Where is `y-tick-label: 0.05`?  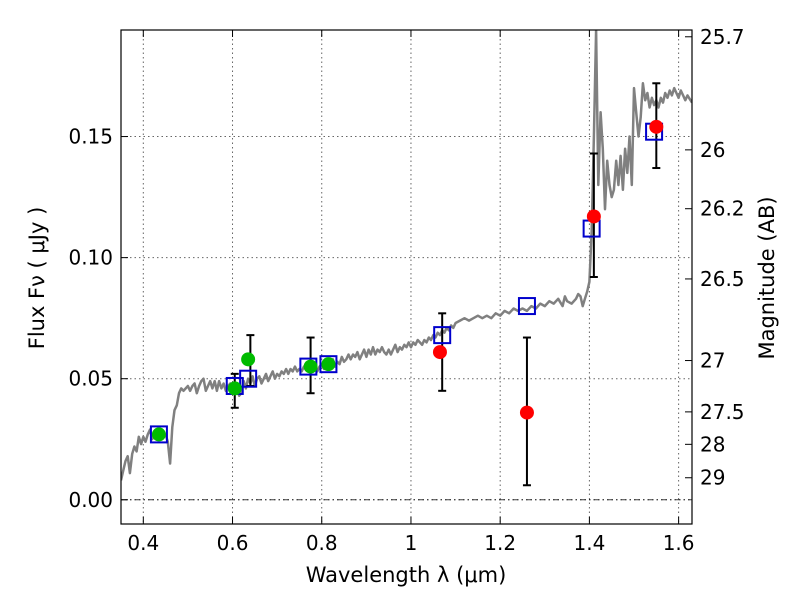 y-tick-label: 0.05 is located at coordinates (90, 379).